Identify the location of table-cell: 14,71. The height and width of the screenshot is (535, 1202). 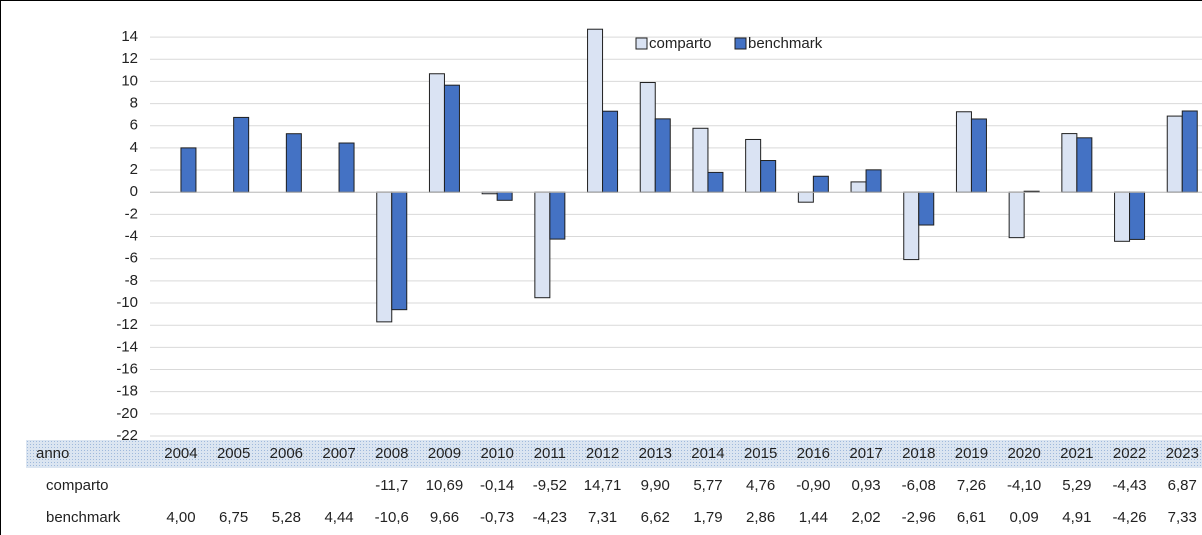
(603, 485).